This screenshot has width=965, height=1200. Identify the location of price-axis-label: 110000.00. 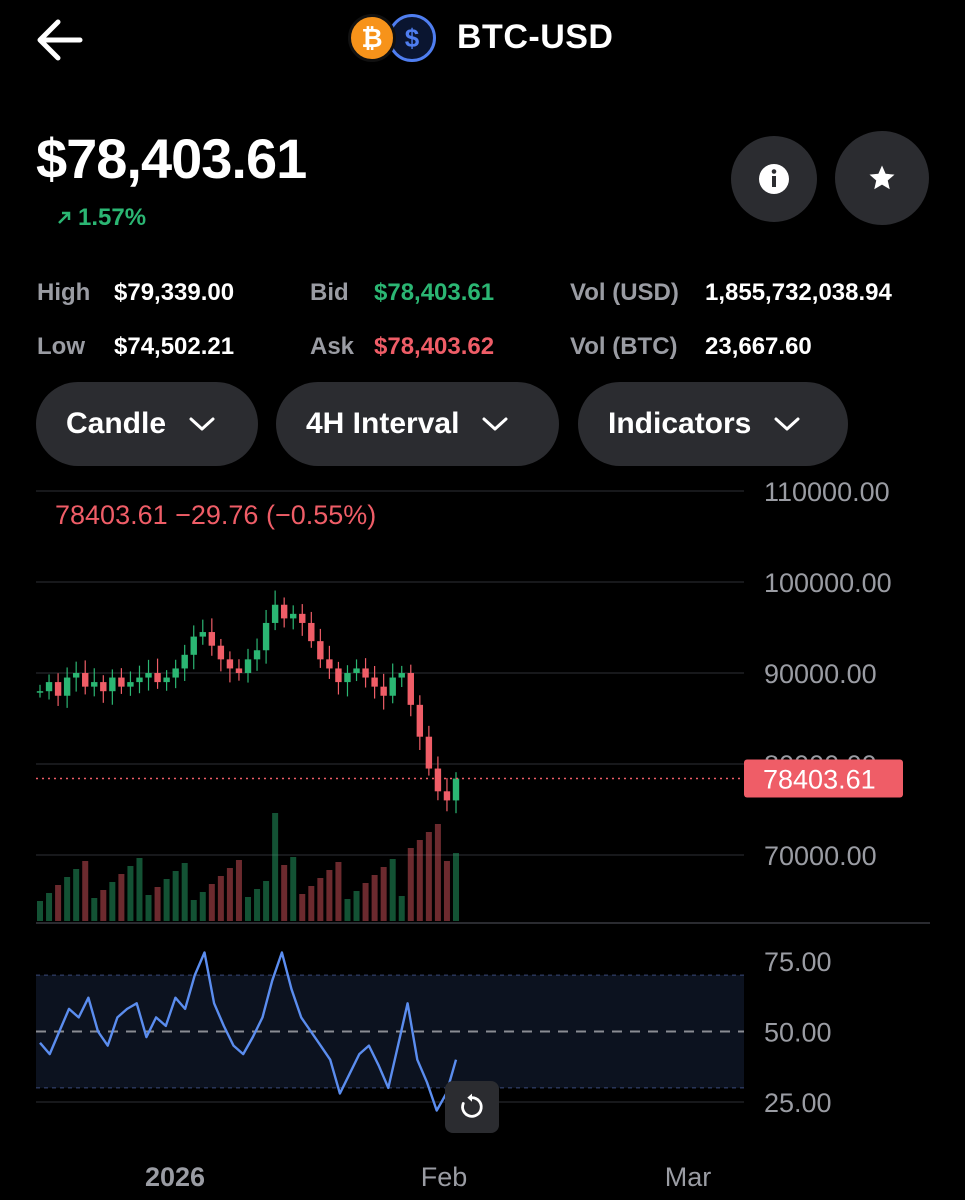
(827, 492).